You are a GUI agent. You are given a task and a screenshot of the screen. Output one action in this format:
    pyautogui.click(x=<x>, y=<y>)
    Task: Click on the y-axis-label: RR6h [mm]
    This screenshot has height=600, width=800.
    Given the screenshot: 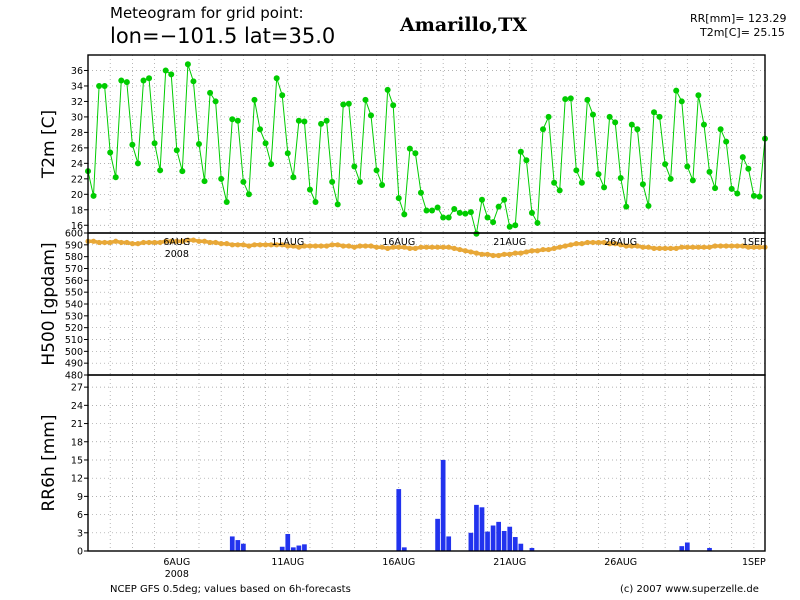 What is the action you would take?
    pyautogui.click(x=49, y=462)
    